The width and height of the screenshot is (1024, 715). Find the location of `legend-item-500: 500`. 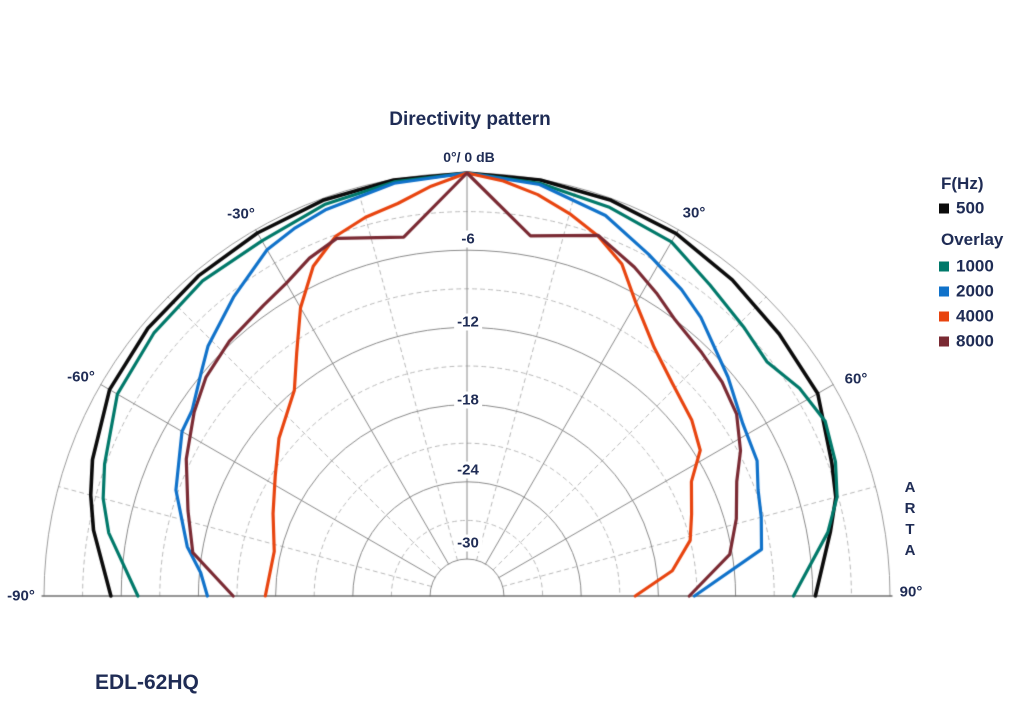

legend-item-500: 500 is located at coordinates (961, 208).